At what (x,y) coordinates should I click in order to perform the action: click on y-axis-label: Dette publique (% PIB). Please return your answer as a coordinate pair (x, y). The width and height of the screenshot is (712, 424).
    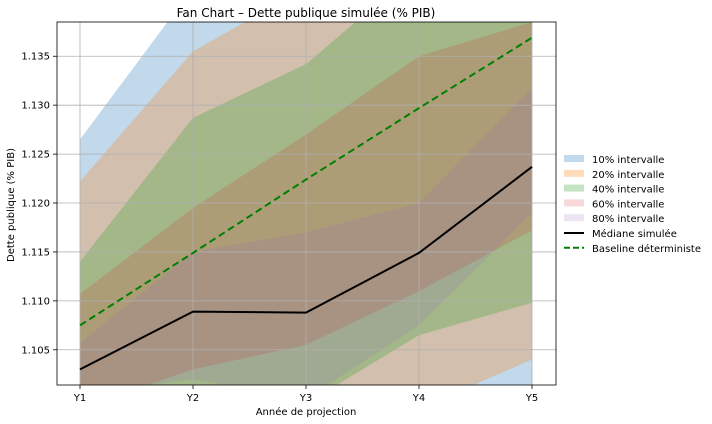
    Looking at the image, I should click on (11, 205).